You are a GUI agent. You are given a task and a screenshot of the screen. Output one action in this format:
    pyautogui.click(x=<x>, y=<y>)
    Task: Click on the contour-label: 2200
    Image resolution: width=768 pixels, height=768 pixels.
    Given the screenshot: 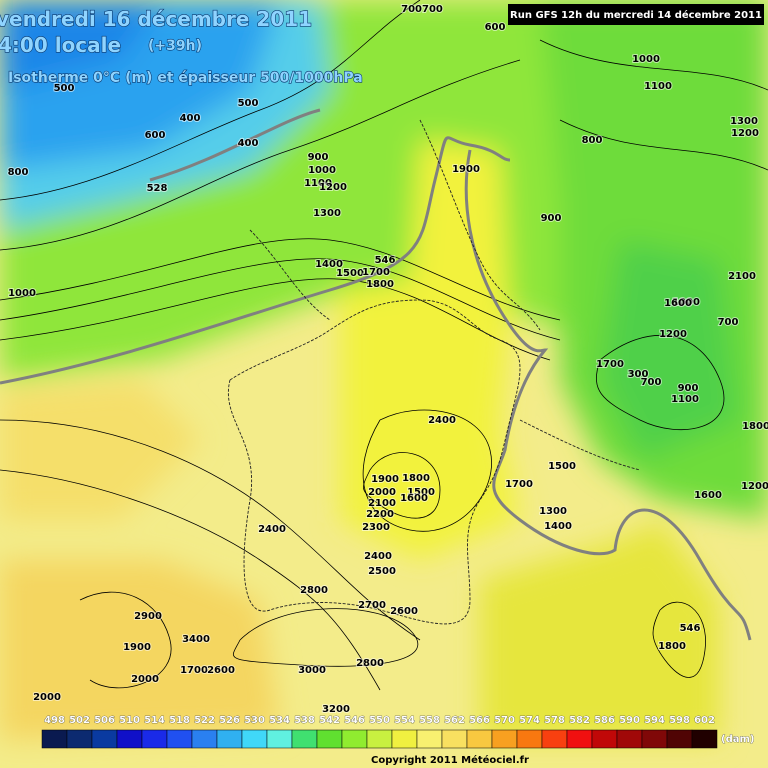 What is the action you would take?
    pyautogui.click(x=380, y=514)
    